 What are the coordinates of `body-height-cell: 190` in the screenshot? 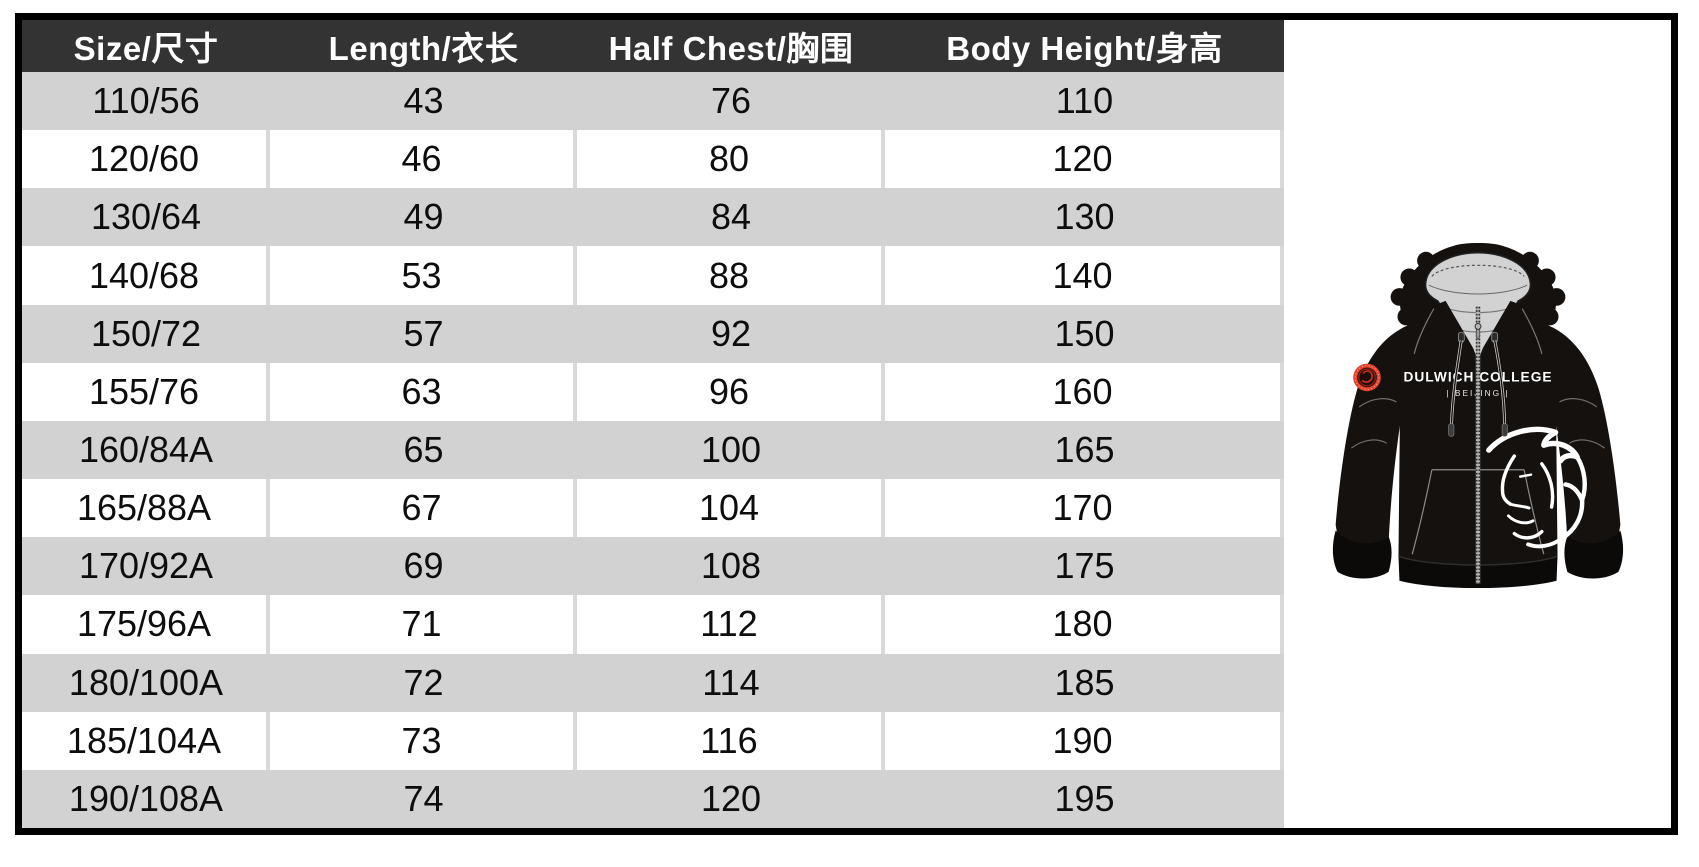 It's located at (1084, 740).